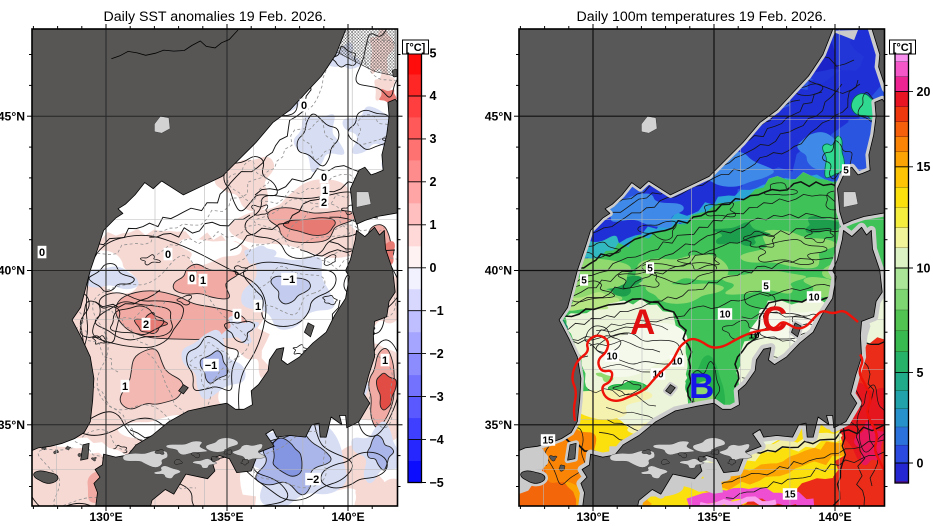 The height and width of the screenshot is (526, 933). Describe the element at coordinates (437, 440) in the screenshot. I see `svg-text: −4` at that location.